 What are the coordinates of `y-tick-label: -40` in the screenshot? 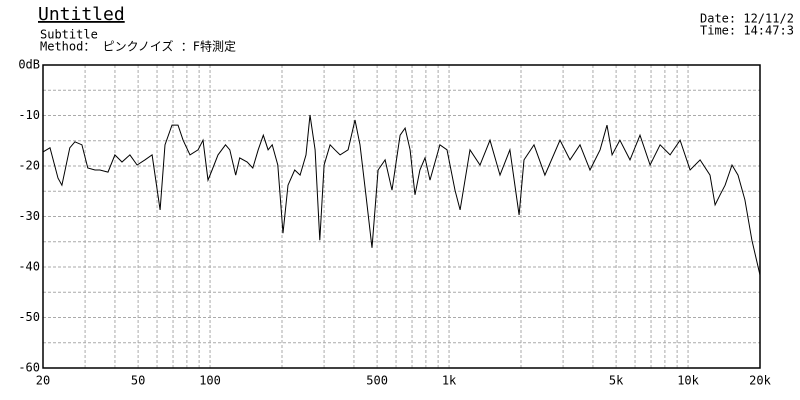 It's located at (29, 267).